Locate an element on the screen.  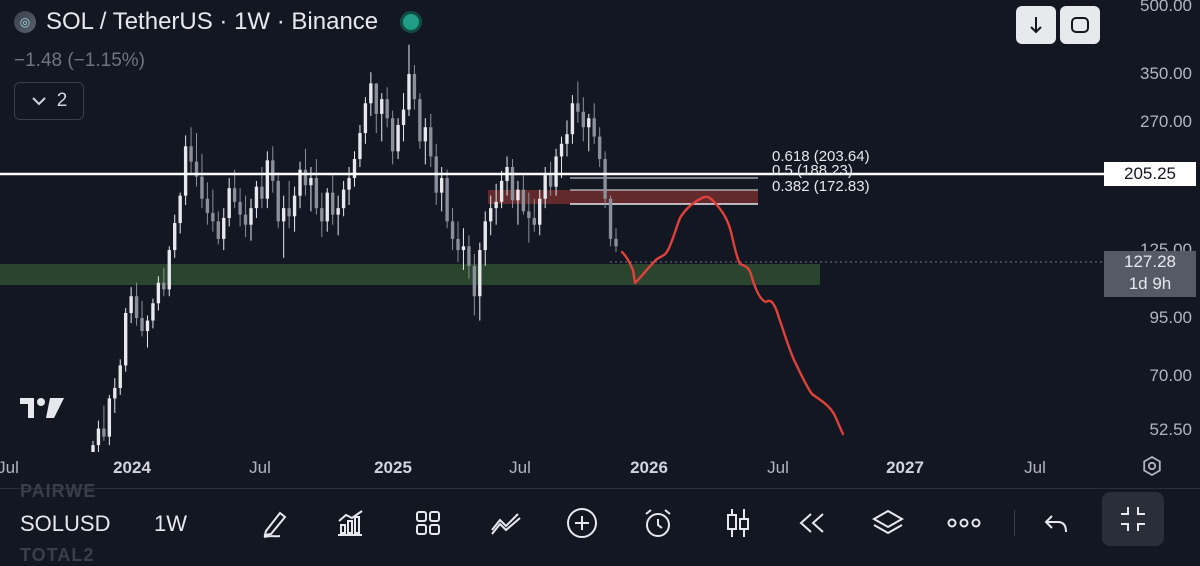
chart-type-button is located at coordinates (738, 523).